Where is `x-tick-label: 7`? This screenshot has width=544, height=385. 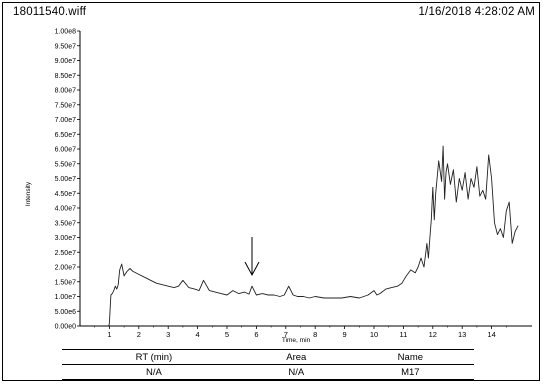
x-tick-label: 7 is located at coordinates (286, 334).